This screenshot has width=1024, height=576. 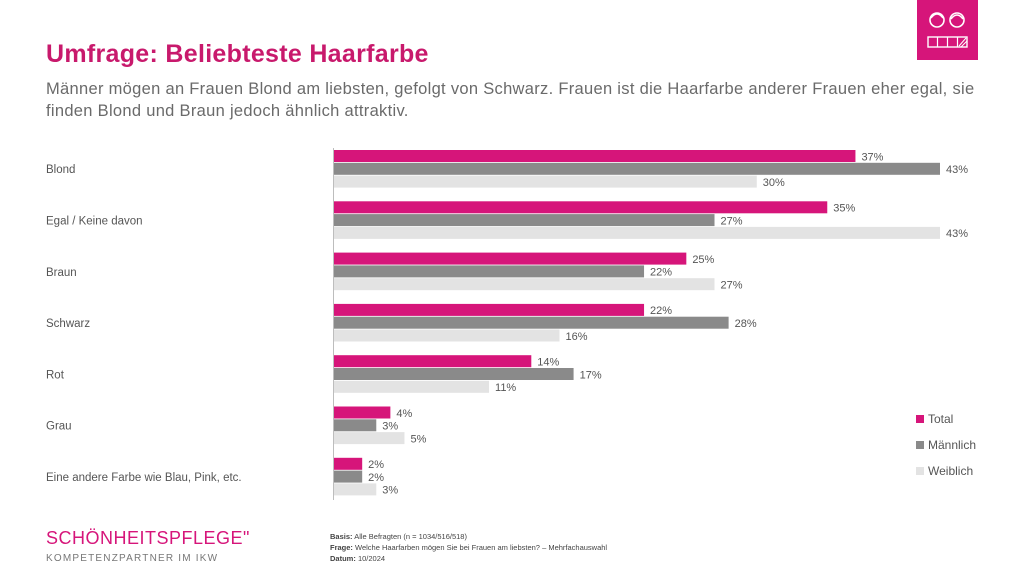 I want to click on category-label: Eine andere Farbe wie Blau, Pink, etc., so click(x=144, y=478).